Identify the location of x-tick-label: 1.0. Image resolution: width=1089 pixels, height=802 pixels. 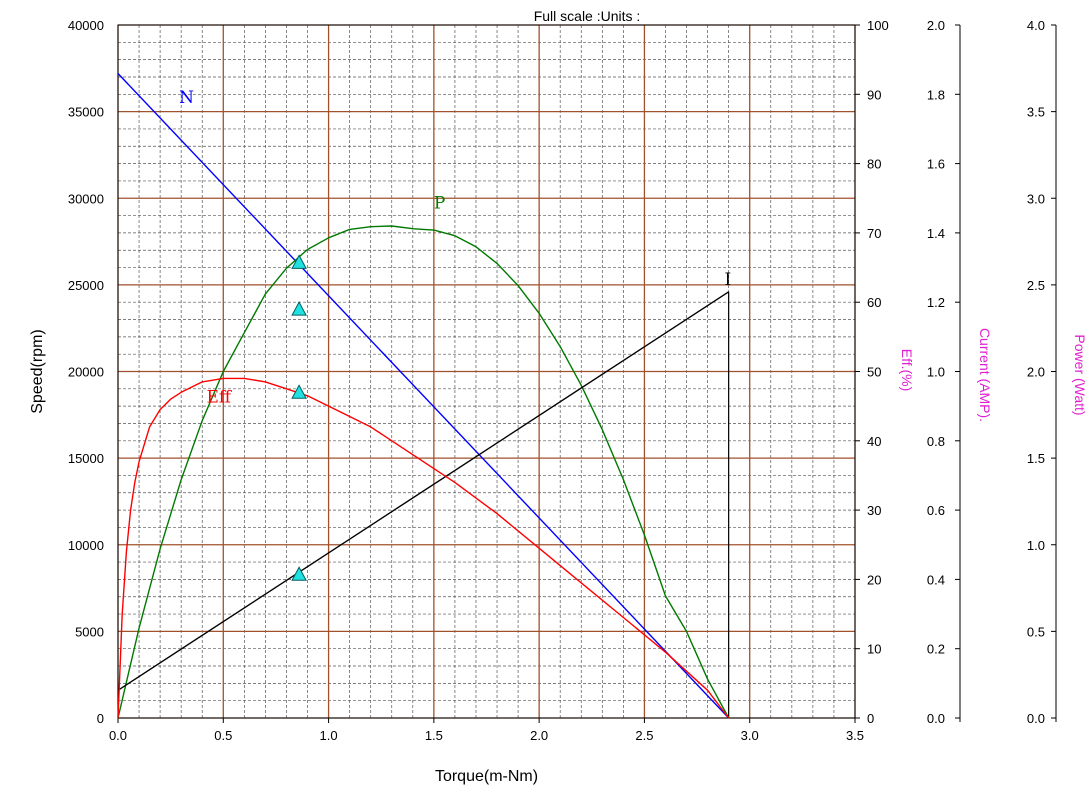
(329, 735).